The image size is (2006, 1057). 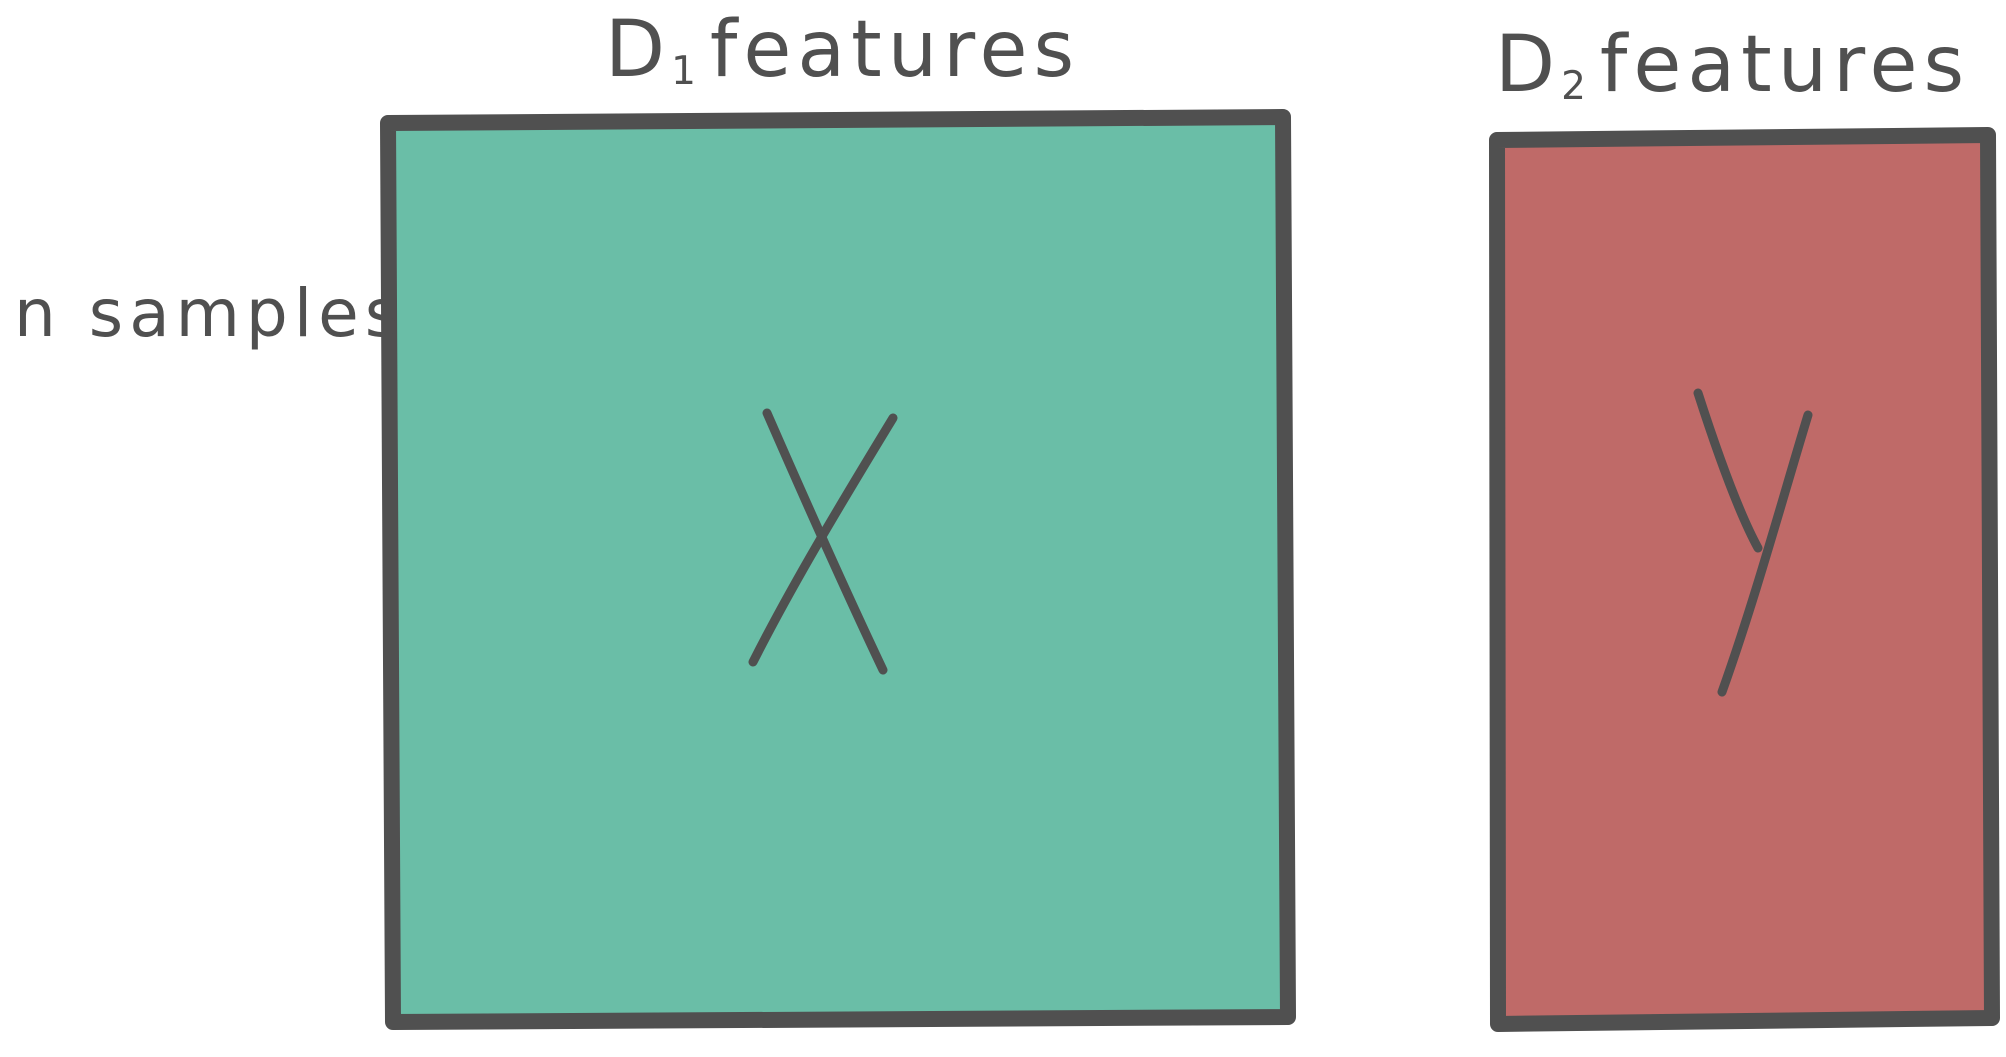 I want to click on d1-features-label: D1 features, so click(x=842, y=50).